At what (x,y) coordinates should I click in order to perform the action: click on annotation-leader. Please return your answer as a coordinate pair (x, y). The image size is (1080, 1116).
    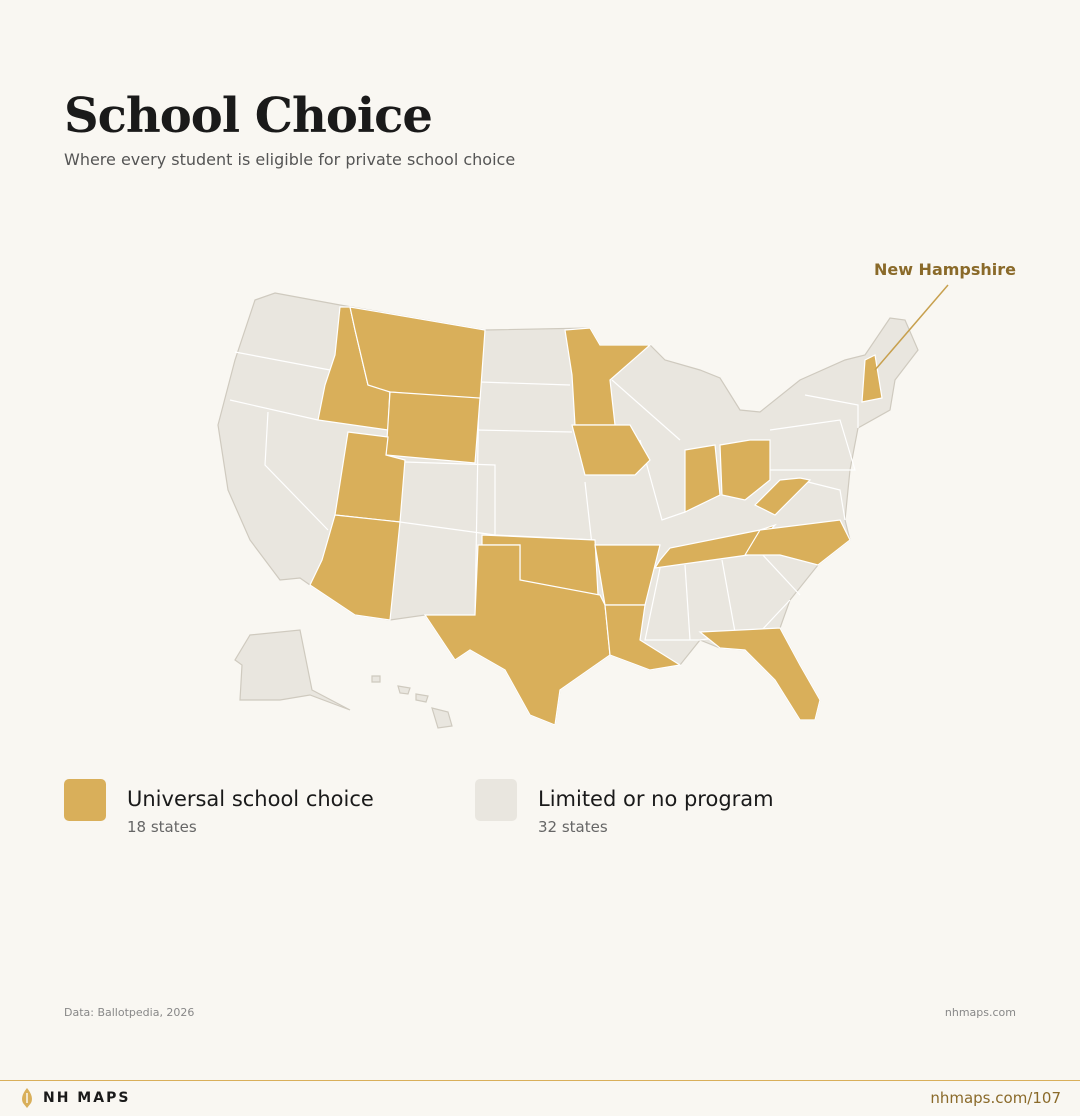
    Looking at the image, I should click on (911, 327).